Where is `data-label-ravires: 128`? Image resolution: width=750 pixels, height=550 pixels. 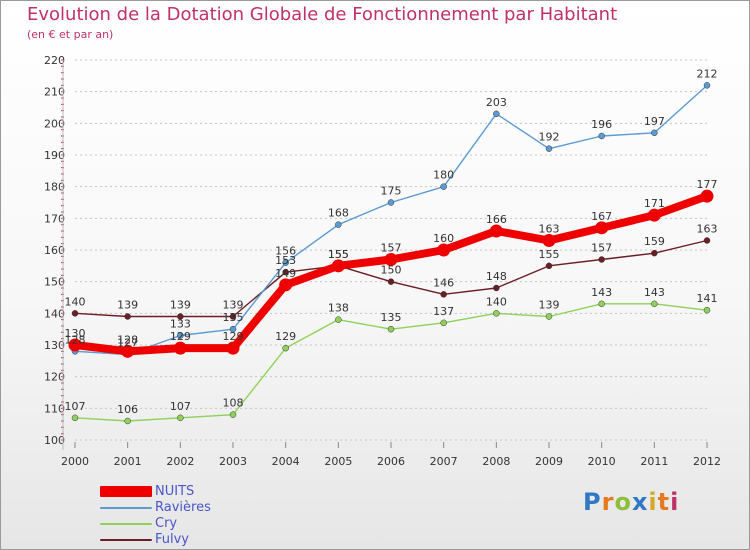 data-label-ravires: 128 is located at coordinates (75, 339).